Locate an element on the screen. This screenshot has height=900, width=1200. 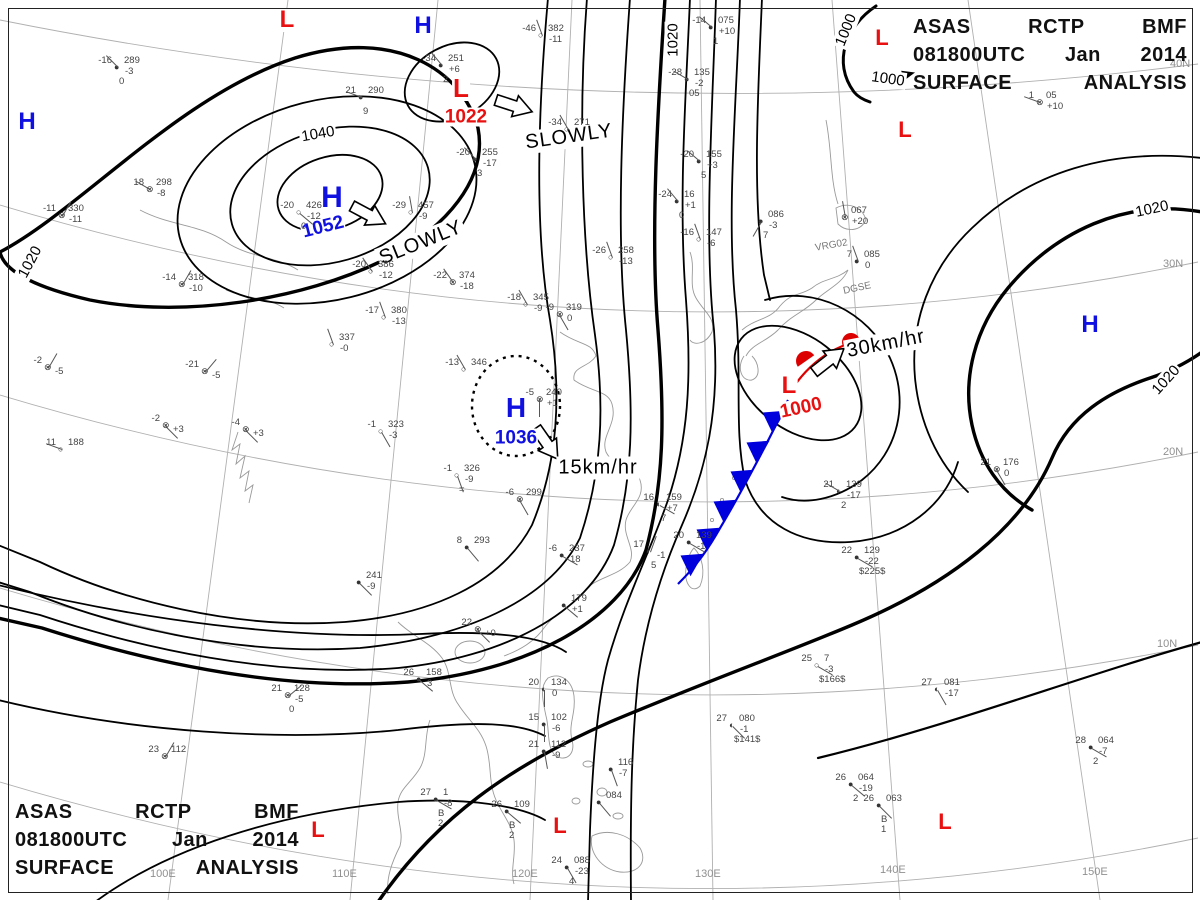
station-bl: 1 is located at coordinates (716, 41).